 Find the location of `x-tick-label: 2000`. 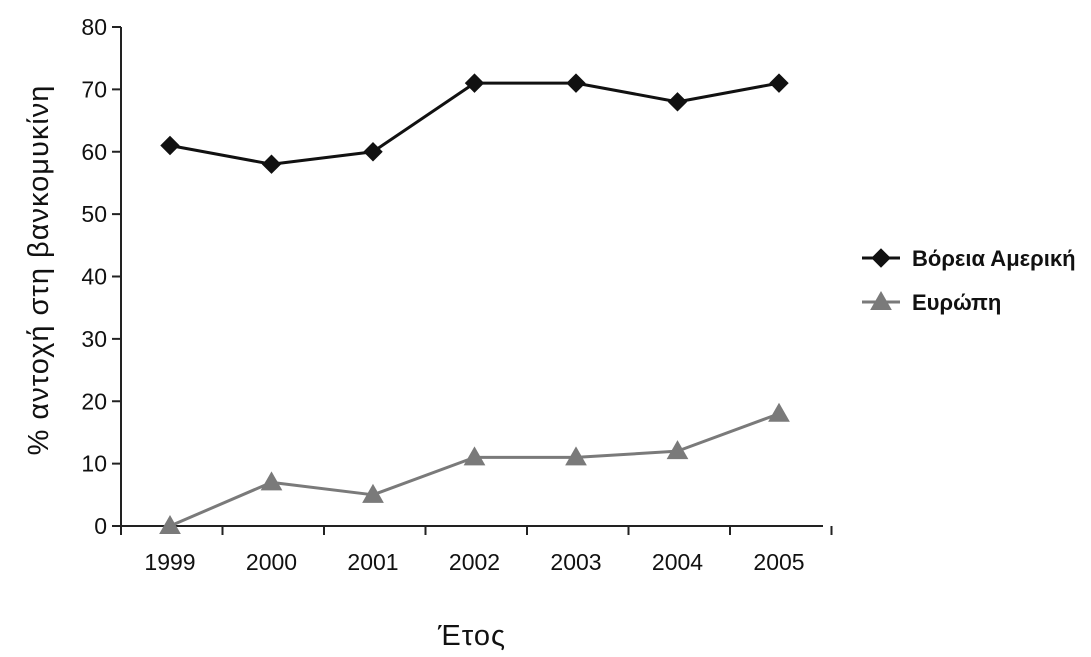

x-tick-label: 2000 is located at coordinates (271, 562).